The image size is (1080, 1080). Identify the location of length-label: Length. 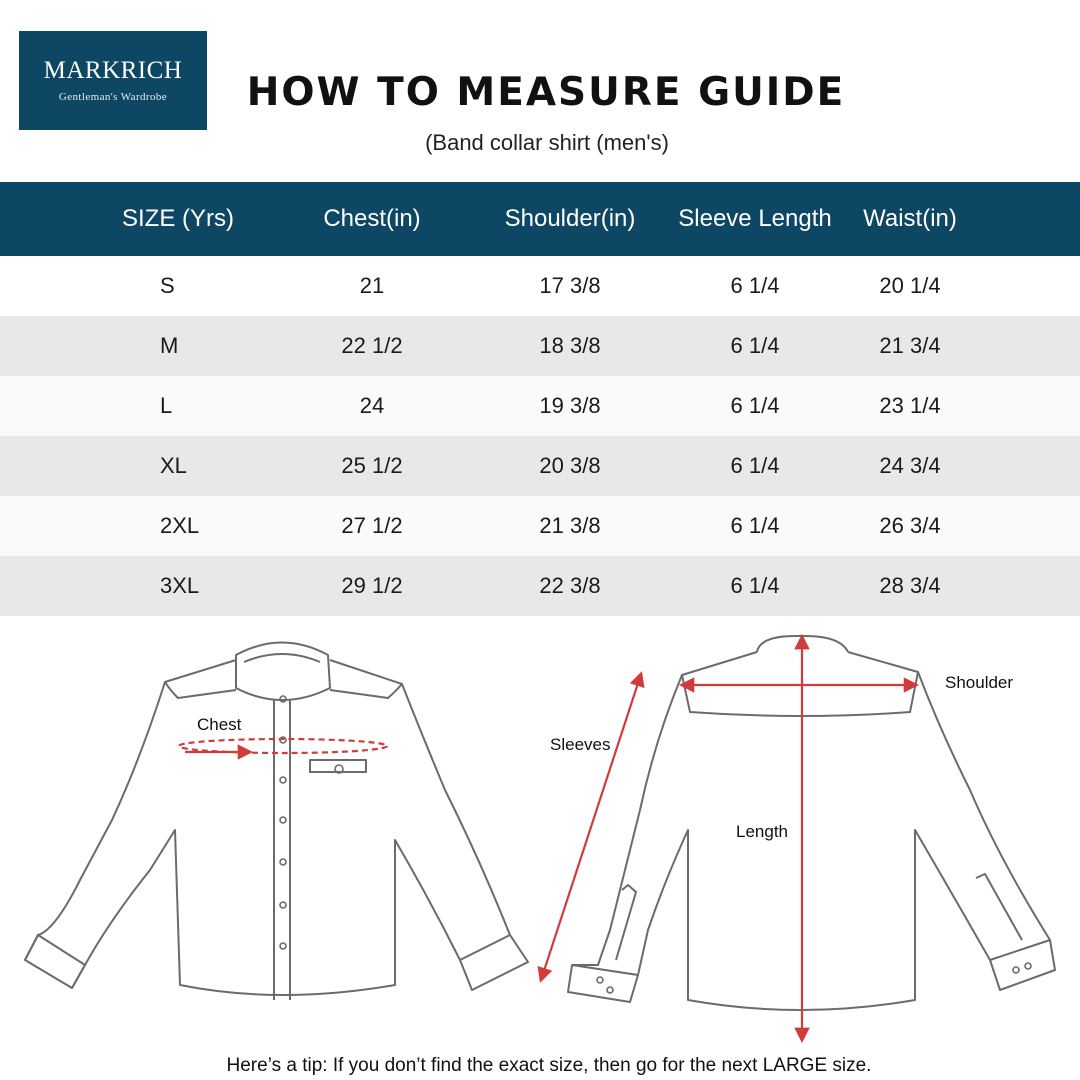
(762, 831).